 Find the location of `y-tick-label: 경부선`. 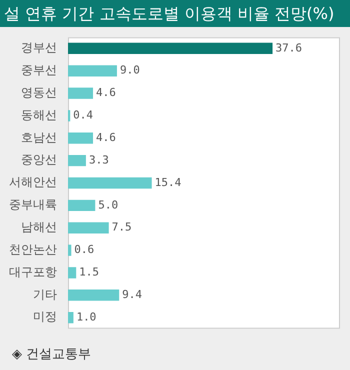

y-tick-label: 경부선 is located at coordinates (39, 47).